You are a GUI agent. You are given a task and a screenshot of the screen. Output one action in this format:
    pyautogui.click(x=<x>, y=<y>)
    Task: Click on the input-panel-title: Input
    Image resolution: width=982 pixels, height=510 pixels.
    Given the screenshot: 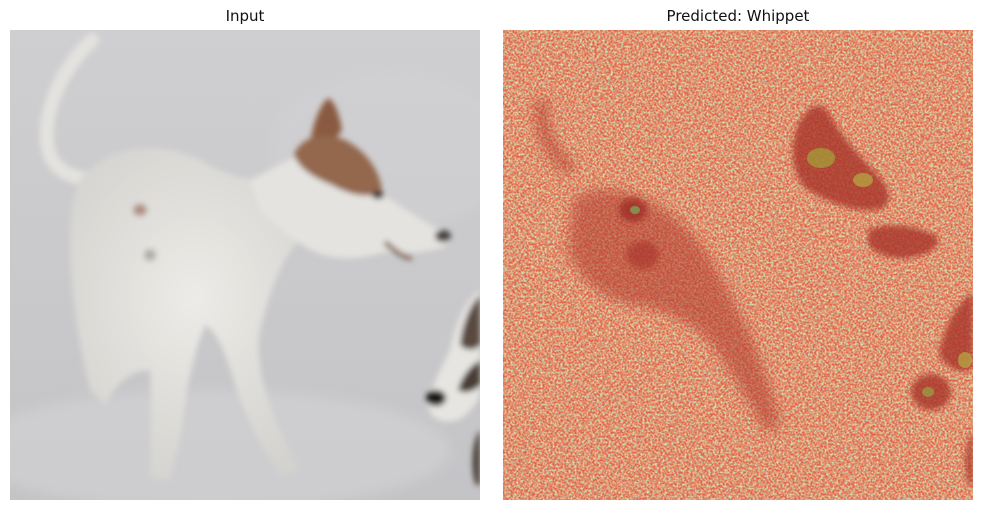 What is the action you would take?
    pyautogui.click(x=245, y=16)
    